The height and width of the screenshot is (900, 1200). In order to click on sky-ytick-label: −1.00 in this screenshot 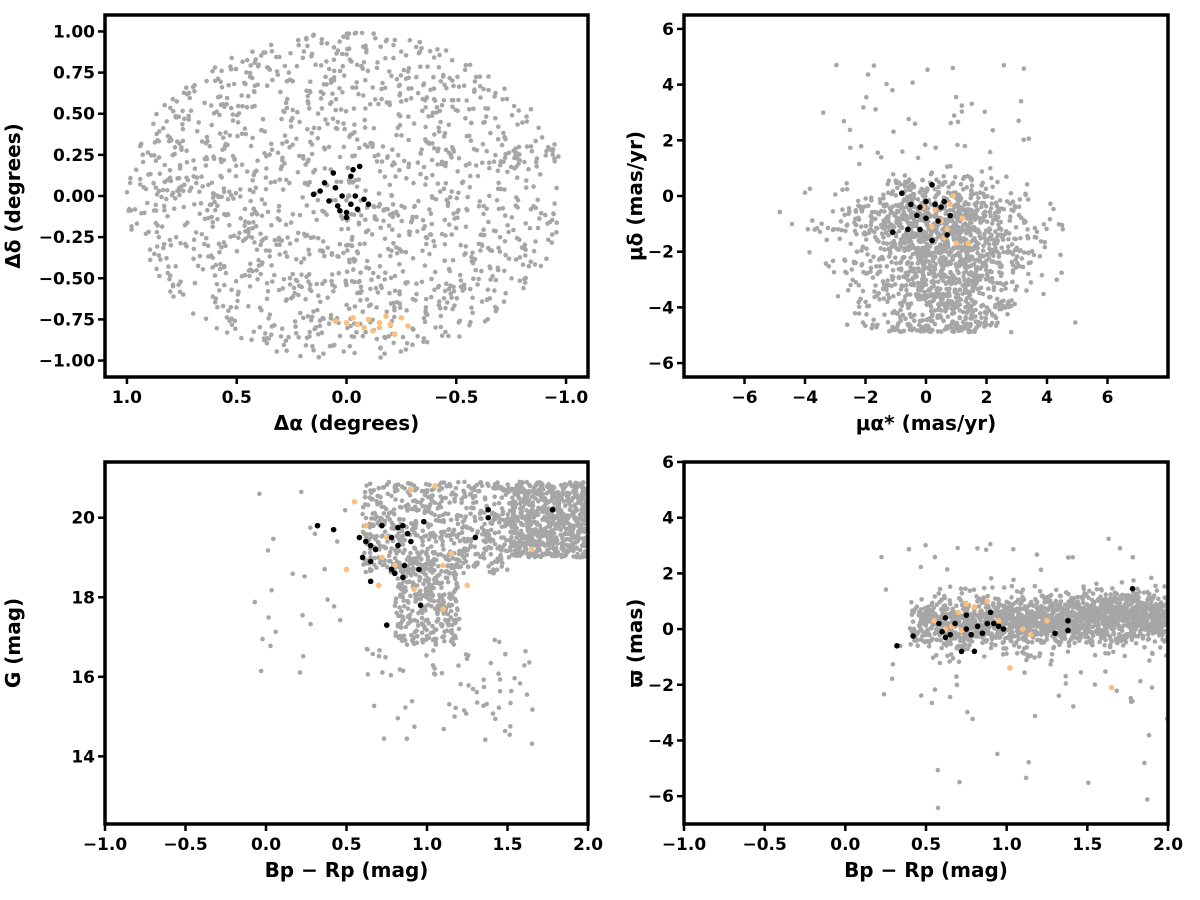, I will do `click(67, 362)`.